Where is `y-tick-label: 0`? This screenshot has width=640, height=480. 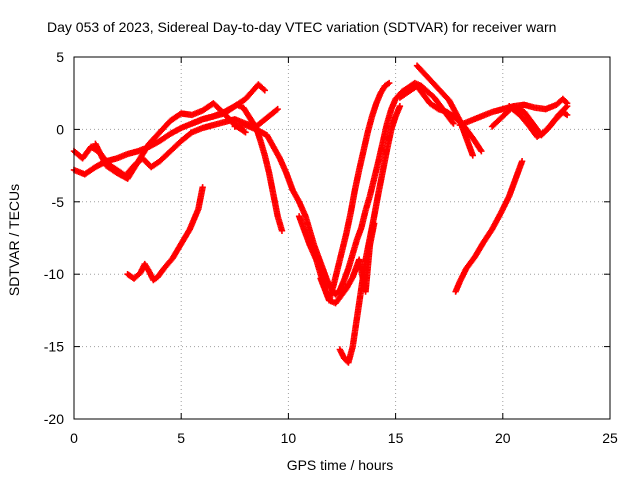 y-tick-label: 0 is located at coordinates (60, 129).